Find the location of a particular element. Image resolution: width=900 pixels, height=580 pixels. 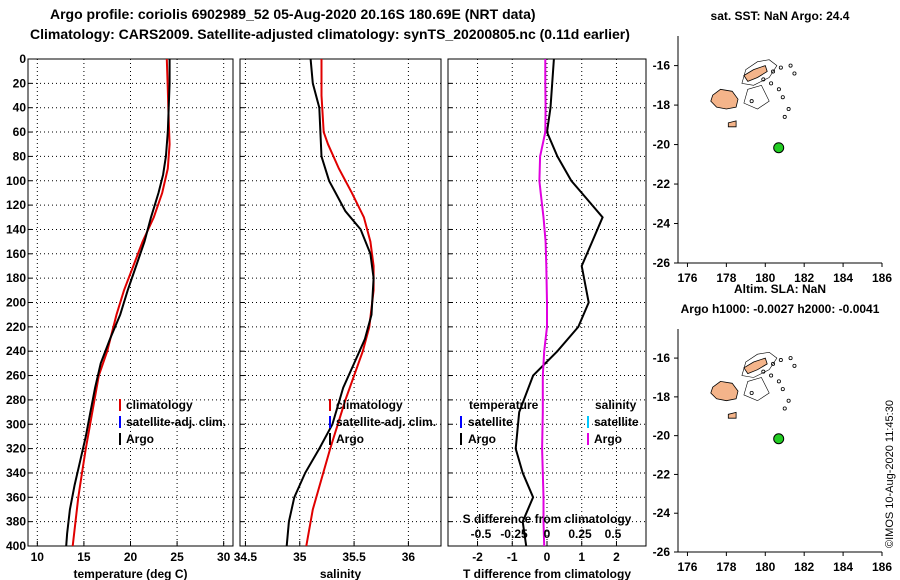

y-tick-label: 140 is located at coordinates (16, 229).